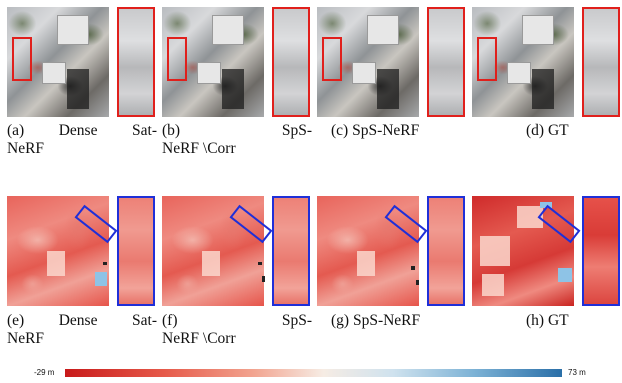  What do you see at coordinates (577, 372) in the screenshot?
I see `colorbar-max-label: 73 m` at bounding box center [577, 372].